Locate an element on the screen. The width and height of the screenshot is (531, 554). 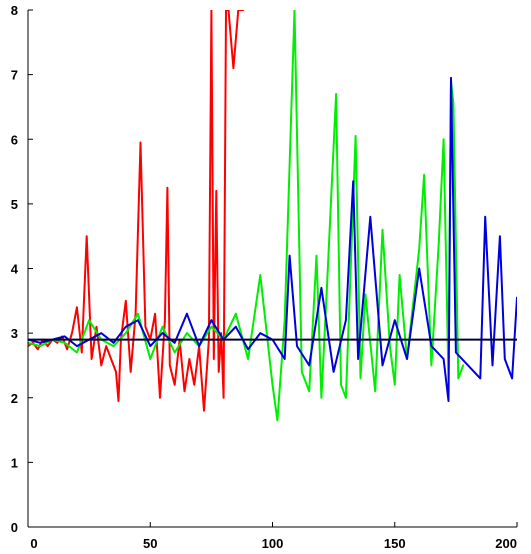
y-tick-label: 6 is located at coordinates (14, 139).